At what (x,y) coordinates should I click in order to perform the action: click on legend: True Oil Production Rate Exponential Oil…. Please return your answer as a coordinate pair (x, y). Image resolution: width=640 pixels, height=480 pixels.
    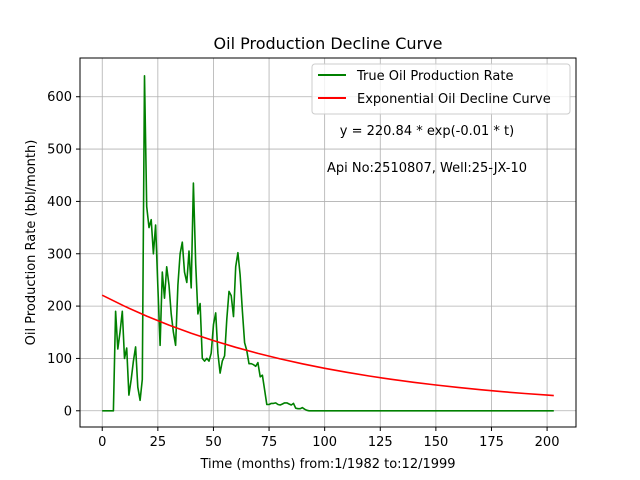
    Looking at the image, I should click on (441, 89).